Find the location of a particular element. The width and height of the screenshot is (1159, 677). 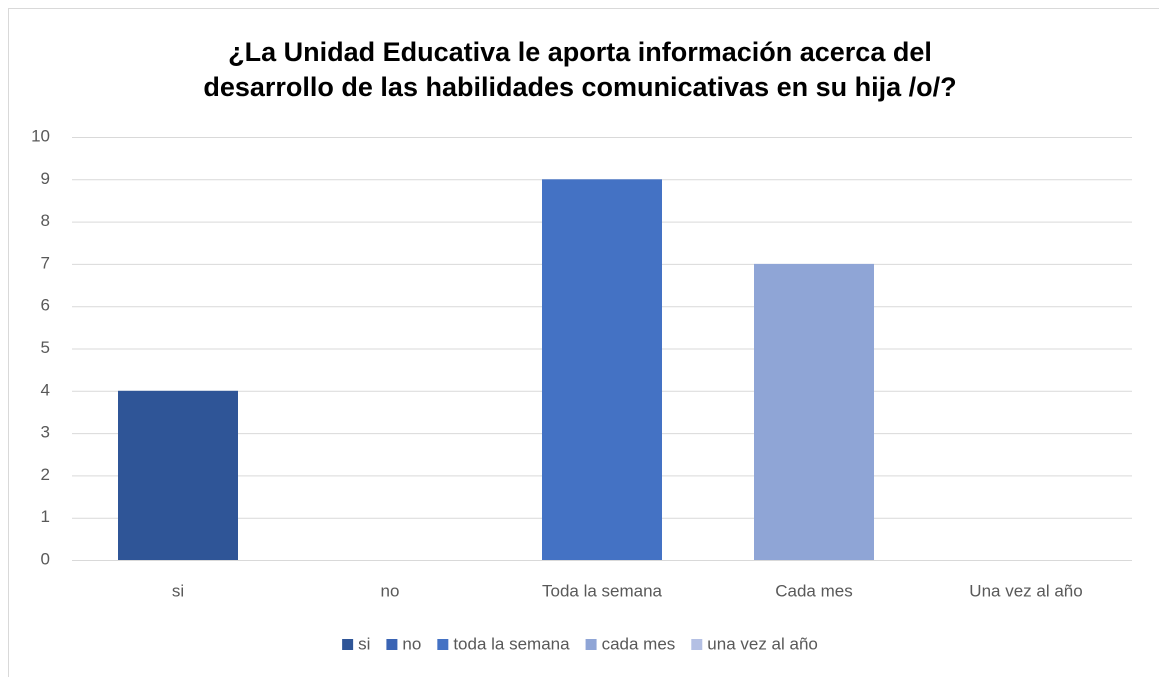

y-tick-label: 9 is located at coordinates (45, 178).